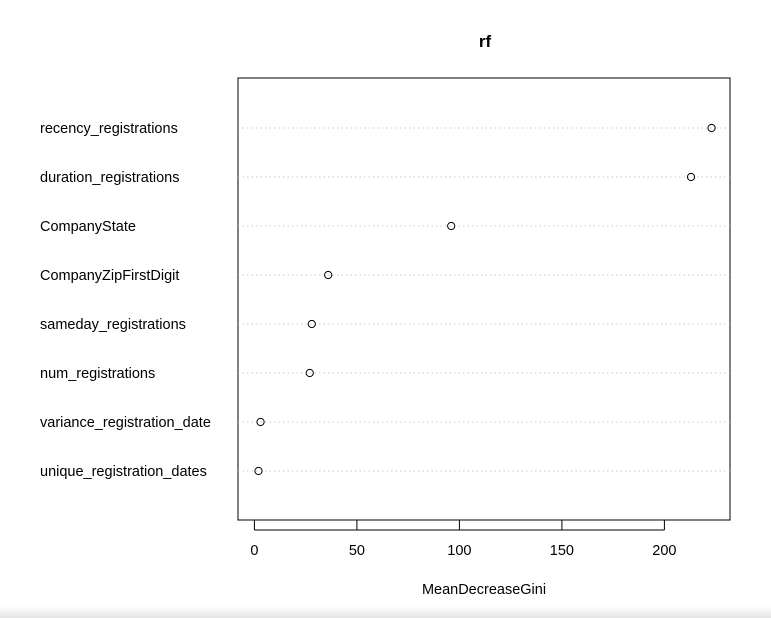 The height and width of the screenshot is (618, 771). Describe the element at coordinates (459, 551) in the screenshot. I see `x-tick-label: 100` at that location.